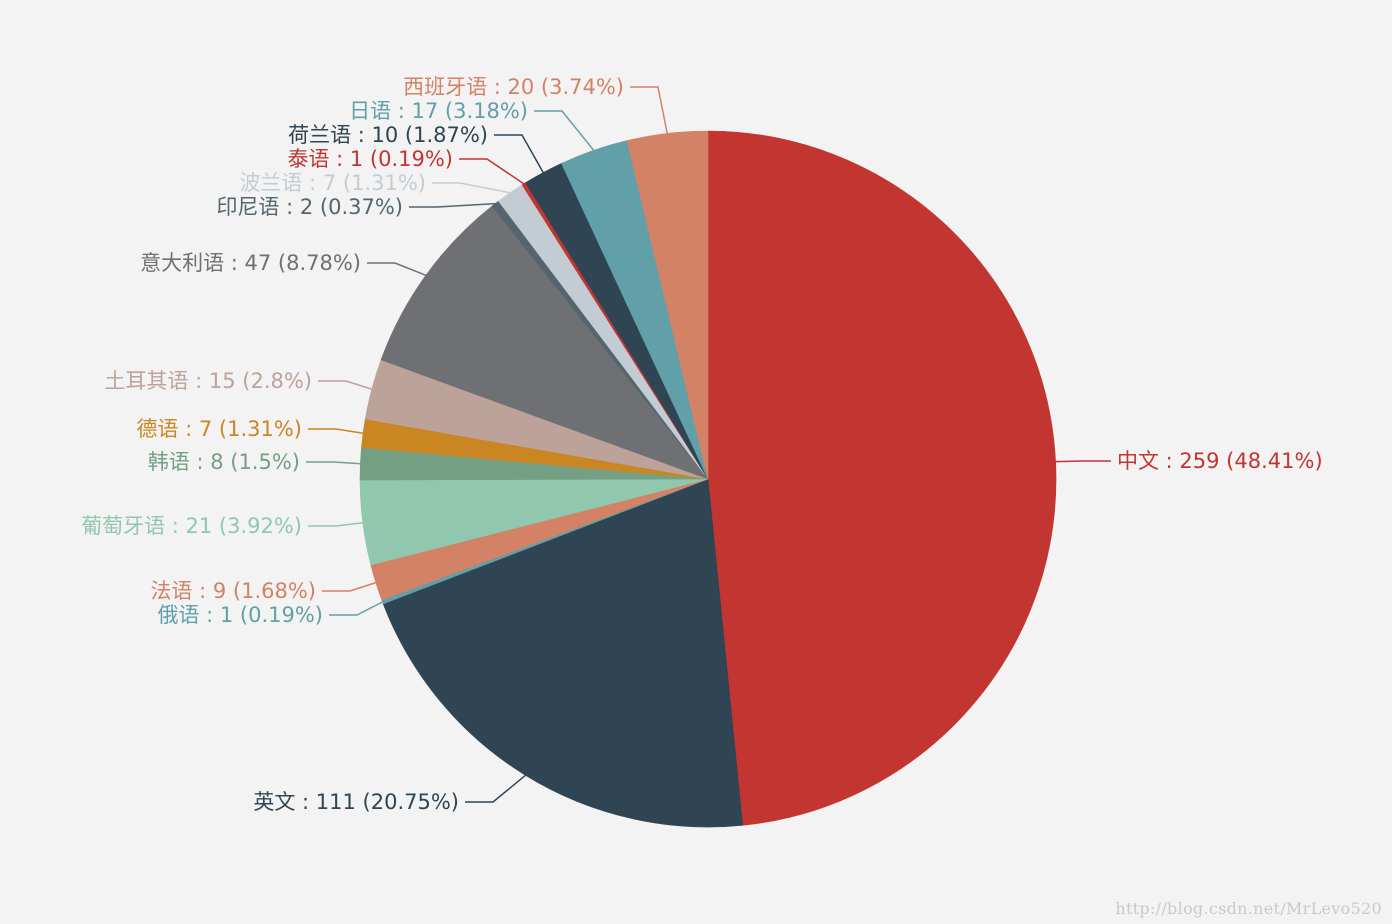 This screenshot has height=924, width=1392. What do you see at coordinates (219, 429) in the screenshot?
I see `slice-label: 德语 : 7 (1.31%)` at bounding box center [219, 429].